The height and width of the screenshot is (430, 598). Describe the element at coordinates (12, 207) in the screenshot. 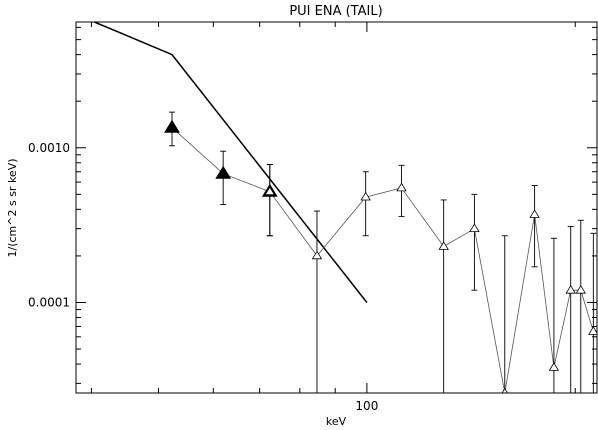

I see `y-axis-label: 1/(cm^2 s sr keV)` at that location.